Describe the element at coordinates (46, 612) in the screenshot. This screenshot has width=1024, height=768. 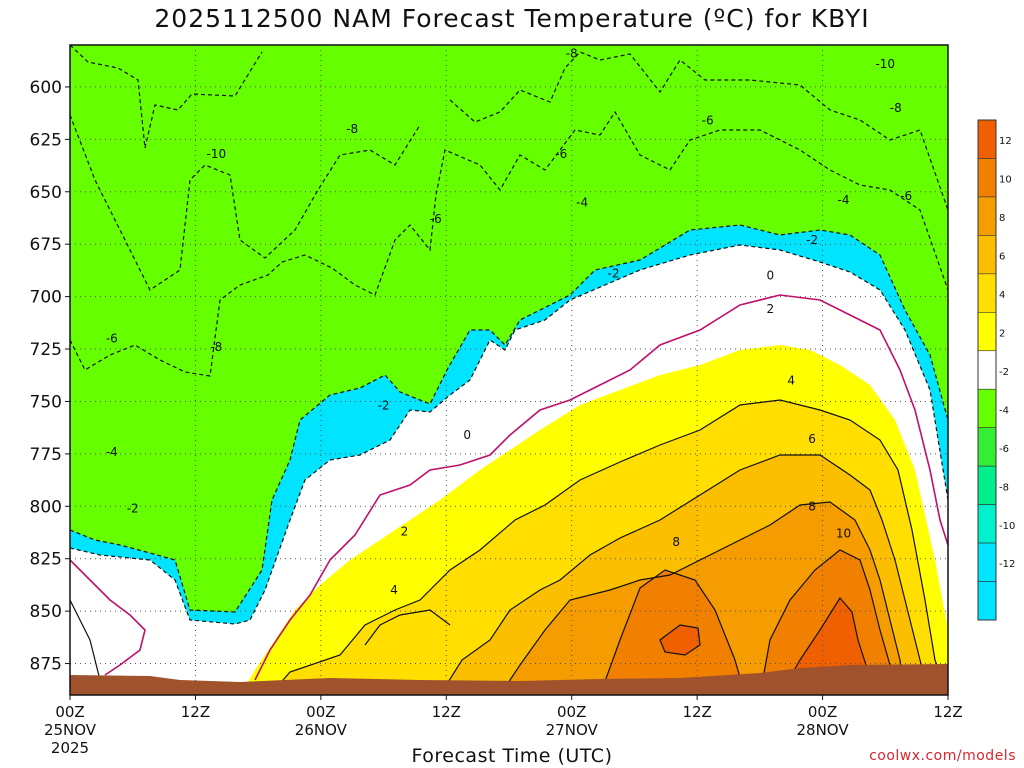
I see `y-tick-label: 850` at that location.